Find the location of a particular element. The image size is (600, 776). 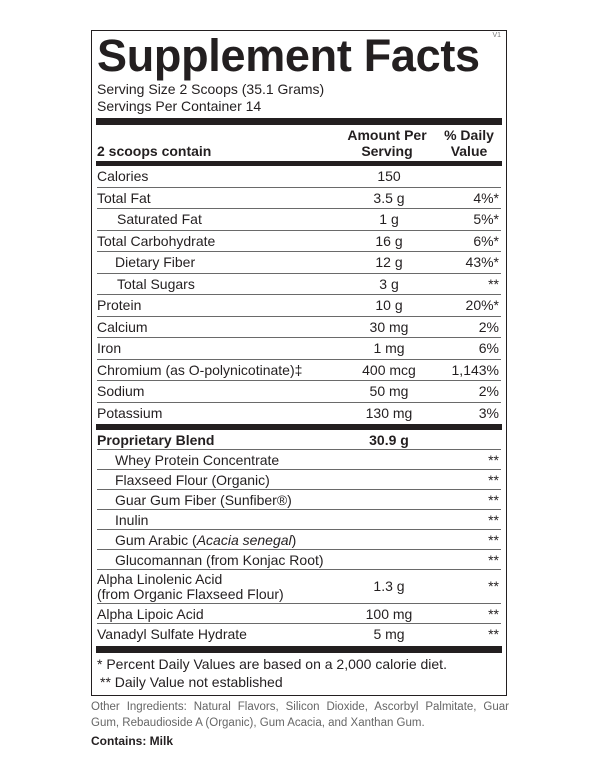

nutrient-dv: 6%* is located at coordinates (486, 240).